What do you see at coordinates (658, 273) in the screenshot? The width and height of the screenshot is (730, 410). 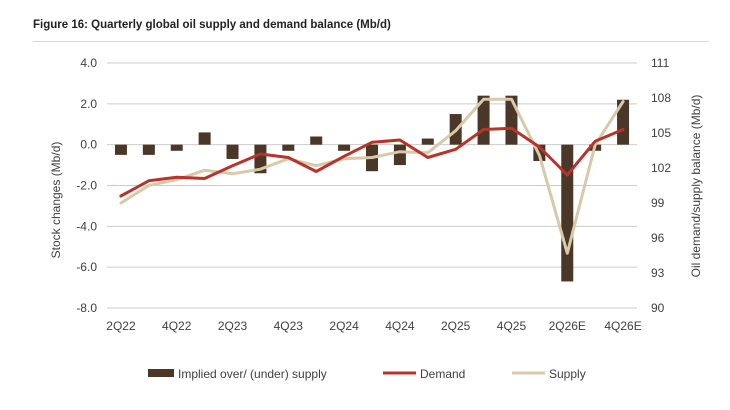 I see `right-tick-label: 93` at bounding box center [658, 273].